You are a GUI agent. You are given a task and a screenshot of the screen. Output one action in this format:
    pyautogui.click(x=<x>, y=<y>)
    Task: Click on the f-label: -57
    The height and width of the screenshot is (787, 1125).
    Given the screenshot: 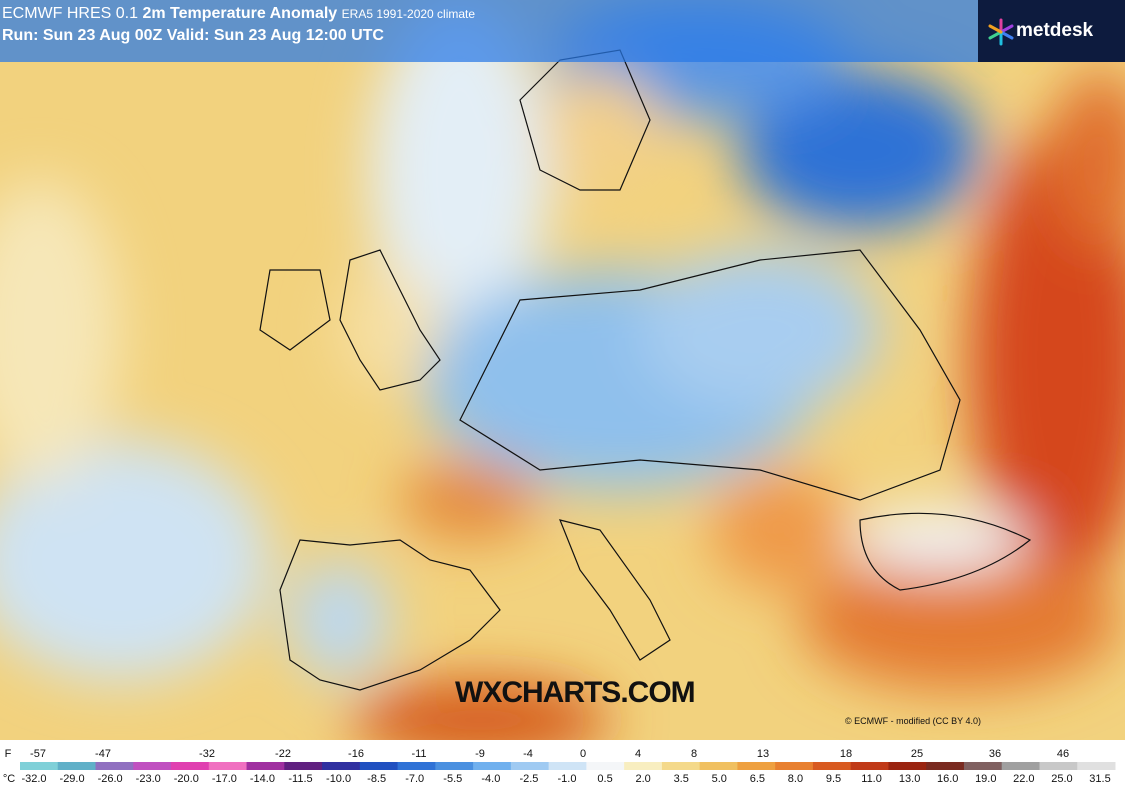 What is the action you would take?
    pyautogui.click(x=38, y=754)
    